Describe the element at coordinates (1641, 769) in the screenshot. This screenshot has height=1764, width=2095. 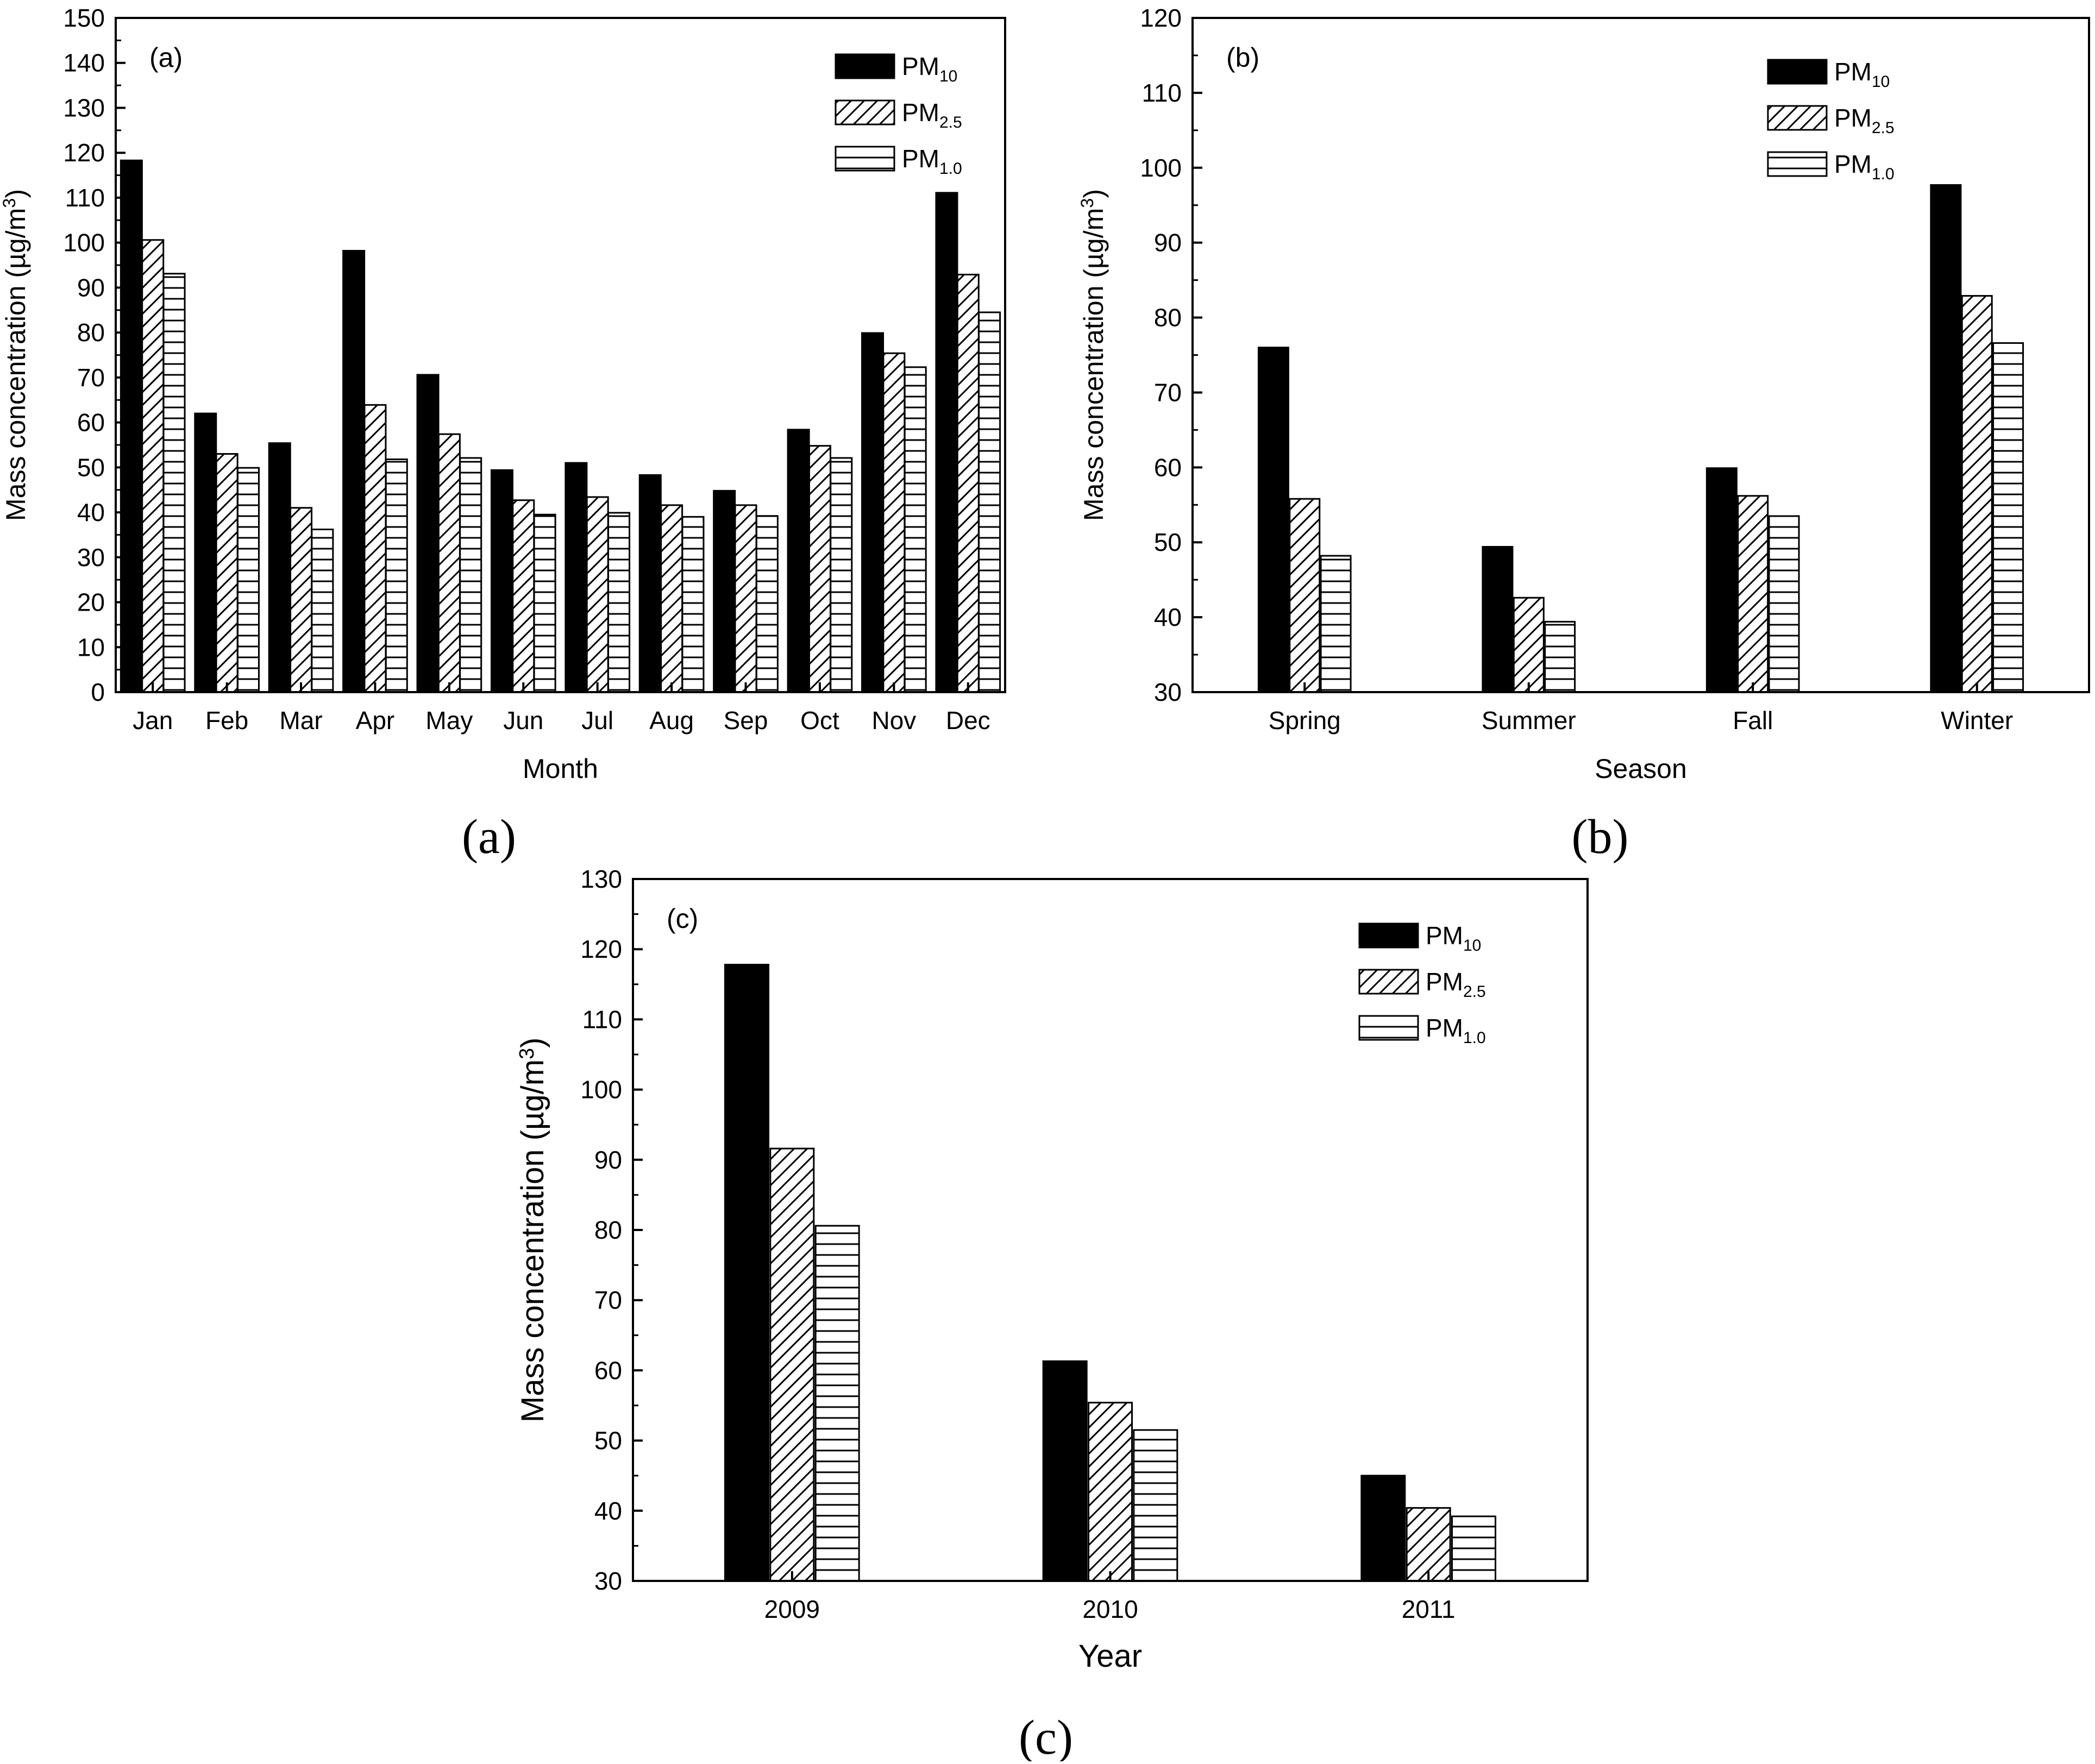
I see `x-axis-title: Season` at that location.